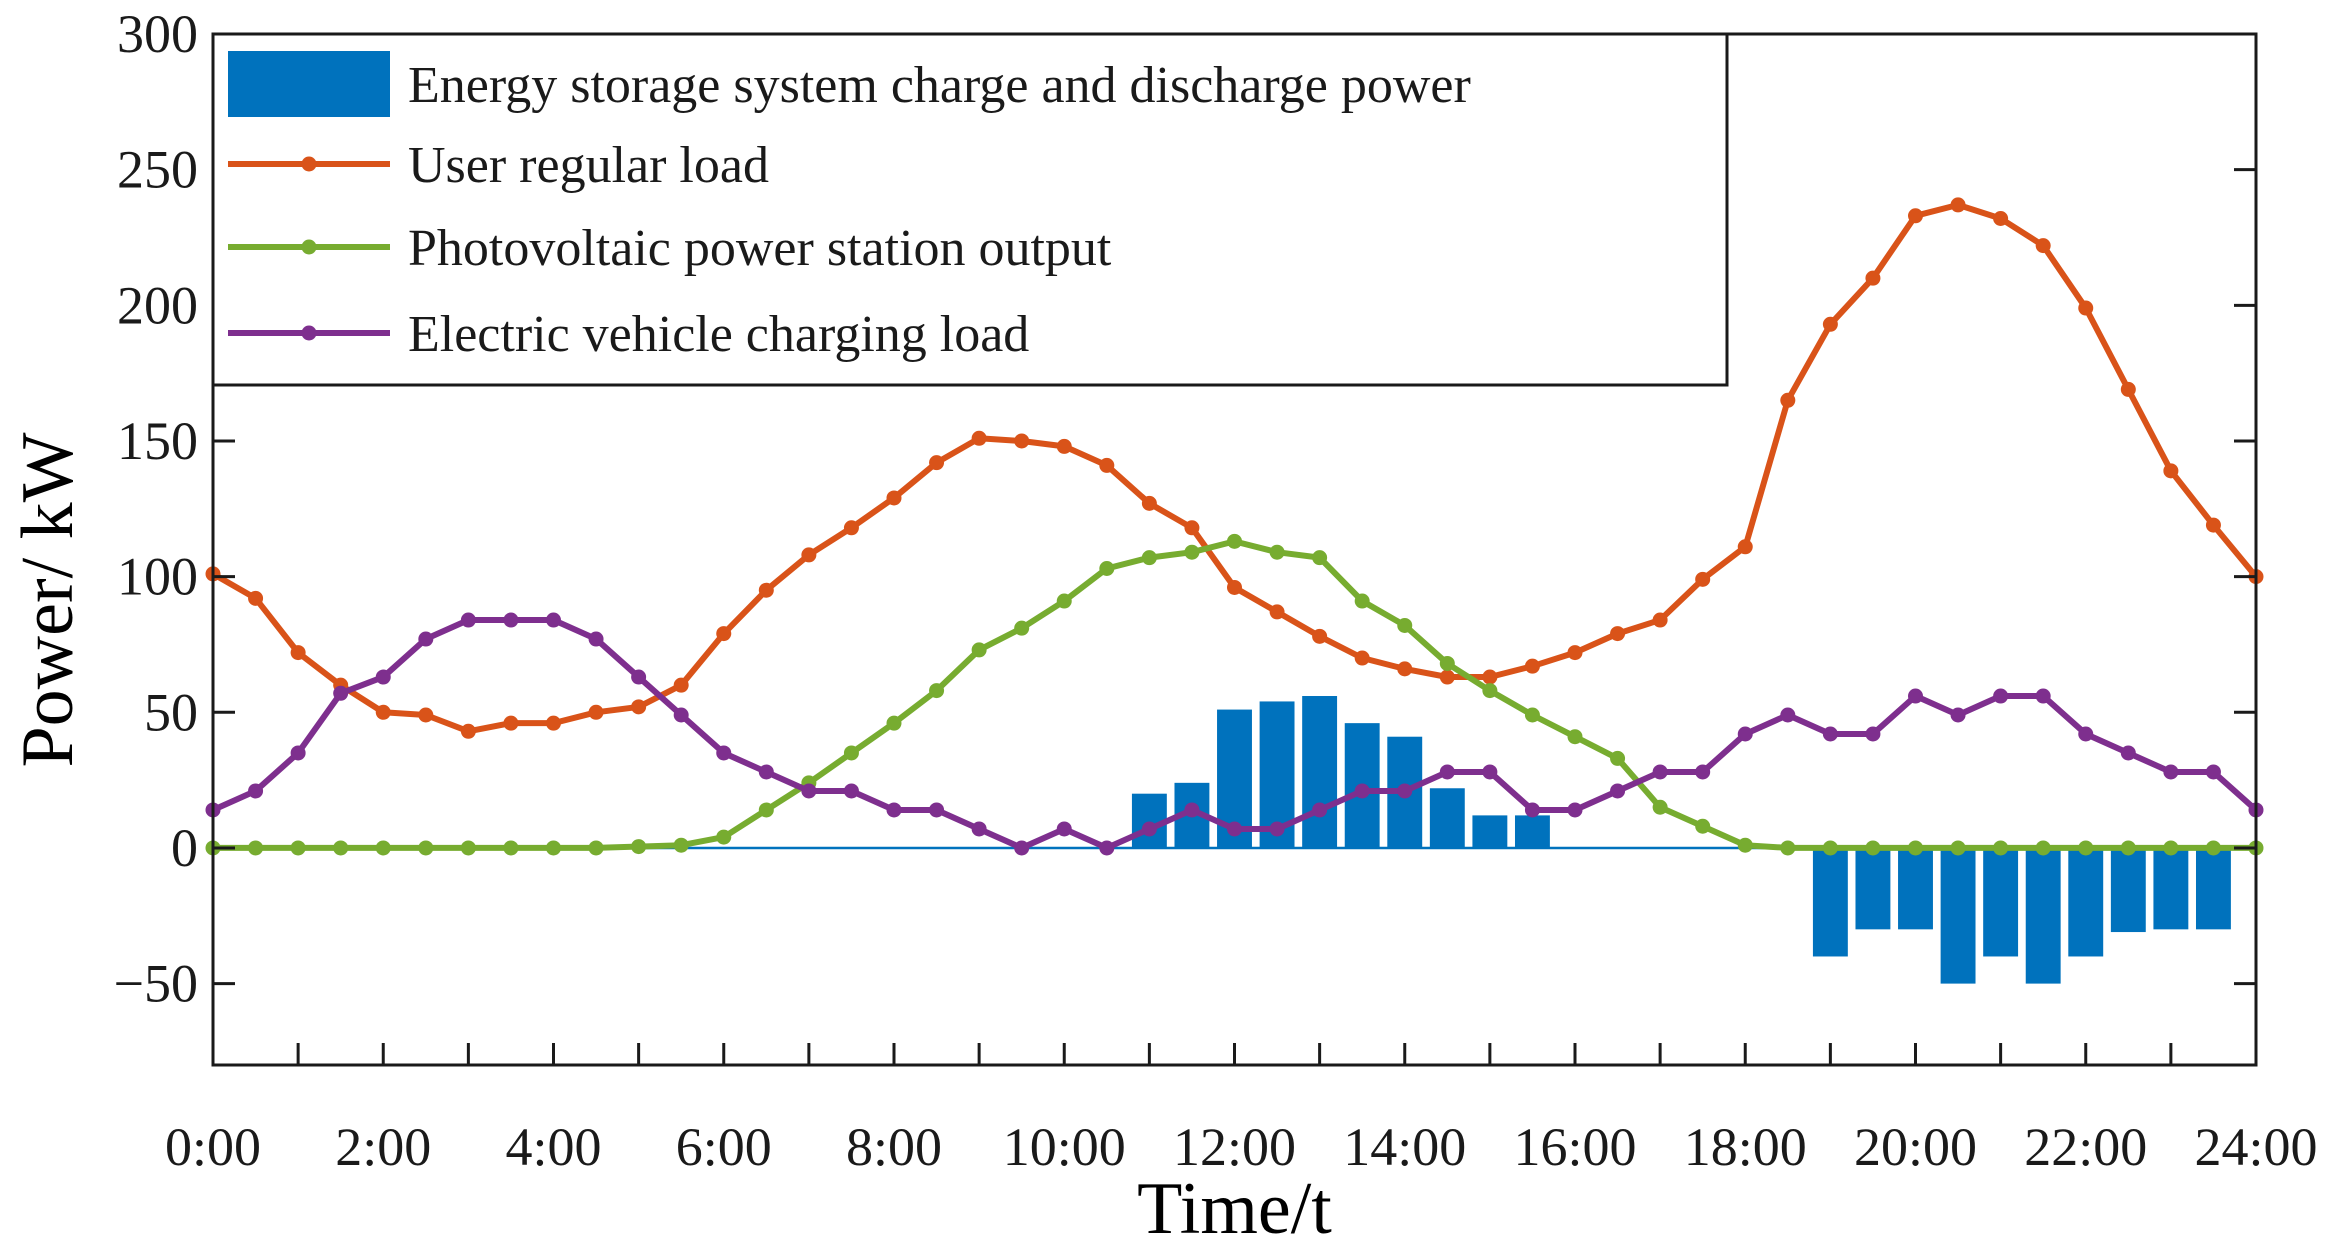  I want to click on bars-layer, so click(1681, 840).